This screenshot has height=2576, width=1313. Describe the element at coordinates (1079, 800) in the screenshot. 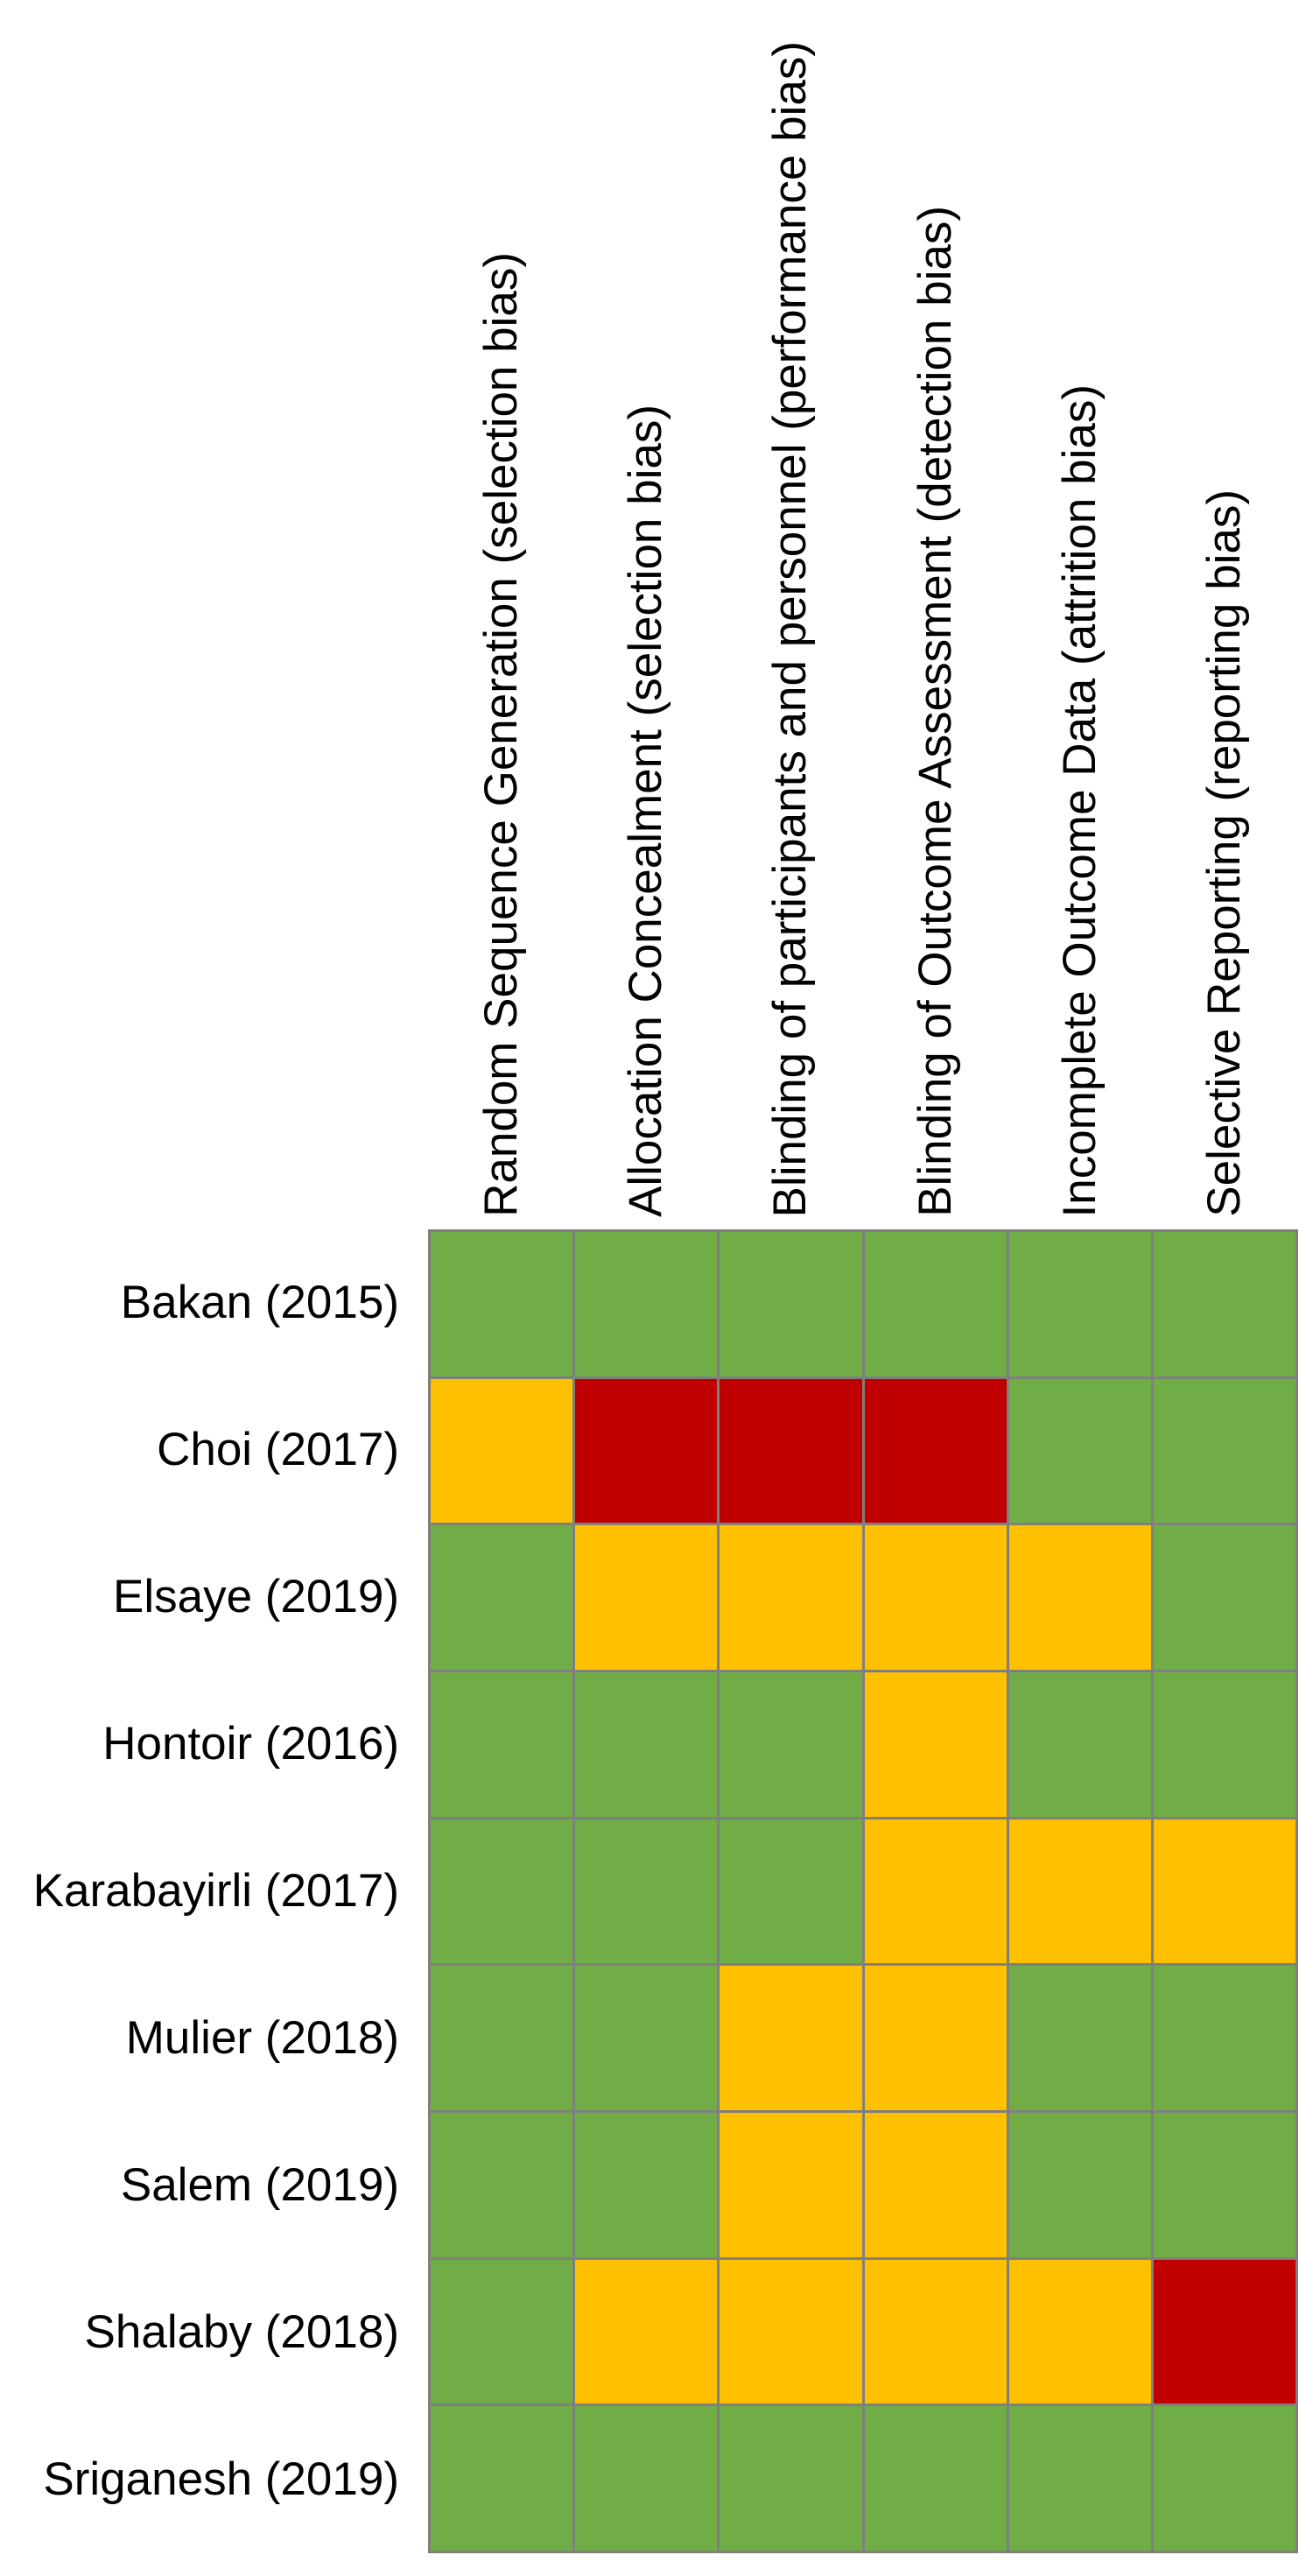

I see `column-header: Incomplete Outcome Data (attrition bias)` at that location.